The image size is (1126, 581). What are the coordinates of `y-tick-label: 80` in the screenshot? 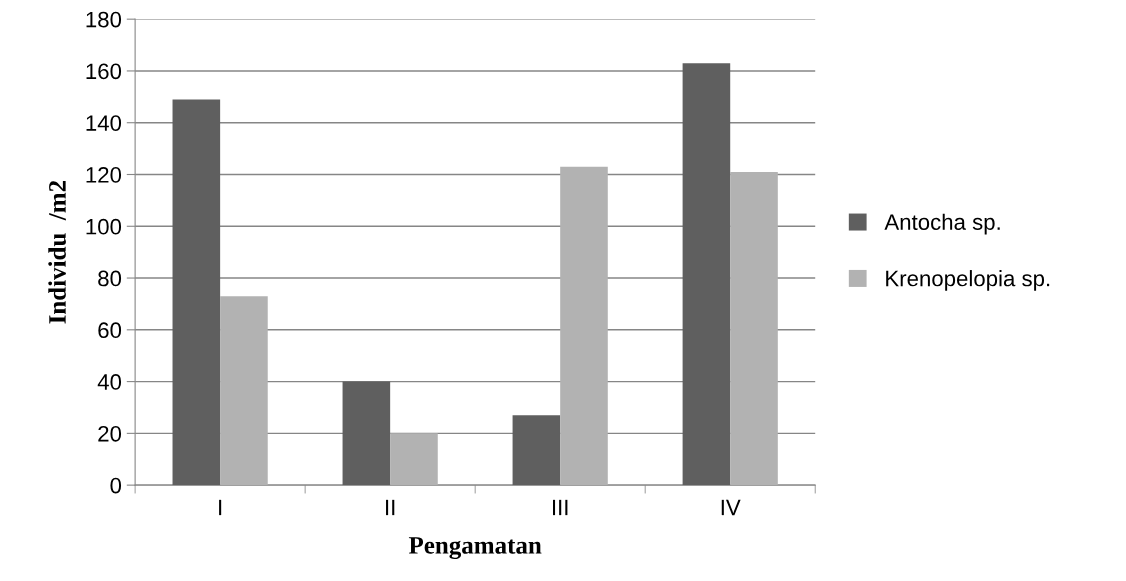 It's located at (110, 278).